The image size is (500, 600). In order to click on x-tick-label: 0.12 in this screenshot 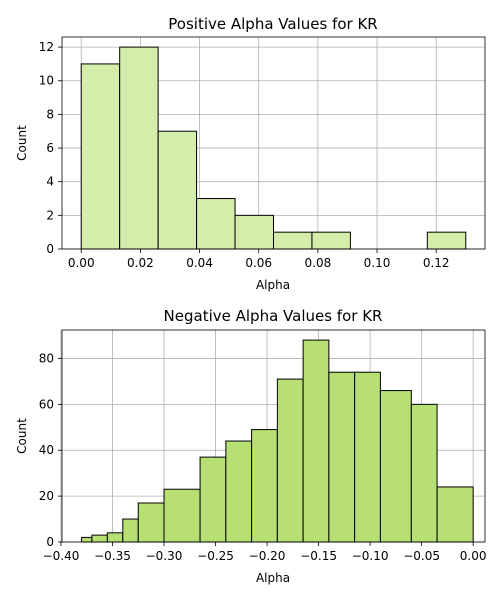, I will do `click(436, 263)`.